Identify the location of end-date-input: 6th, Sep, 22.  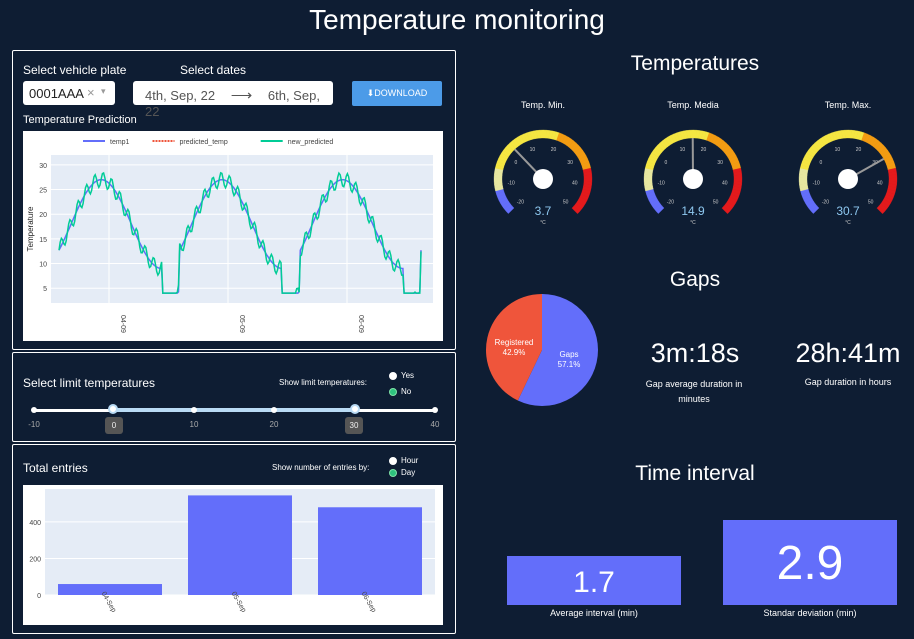
(232, 103).